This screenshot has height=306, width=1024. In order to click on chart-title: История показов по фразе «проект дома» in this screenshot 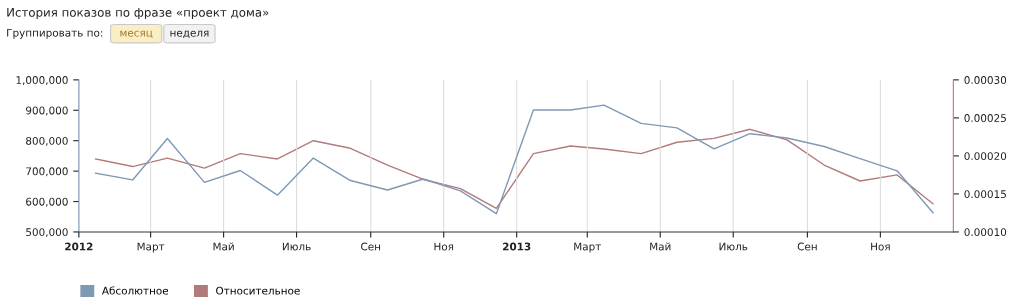, I will do `click(138, 14)`.